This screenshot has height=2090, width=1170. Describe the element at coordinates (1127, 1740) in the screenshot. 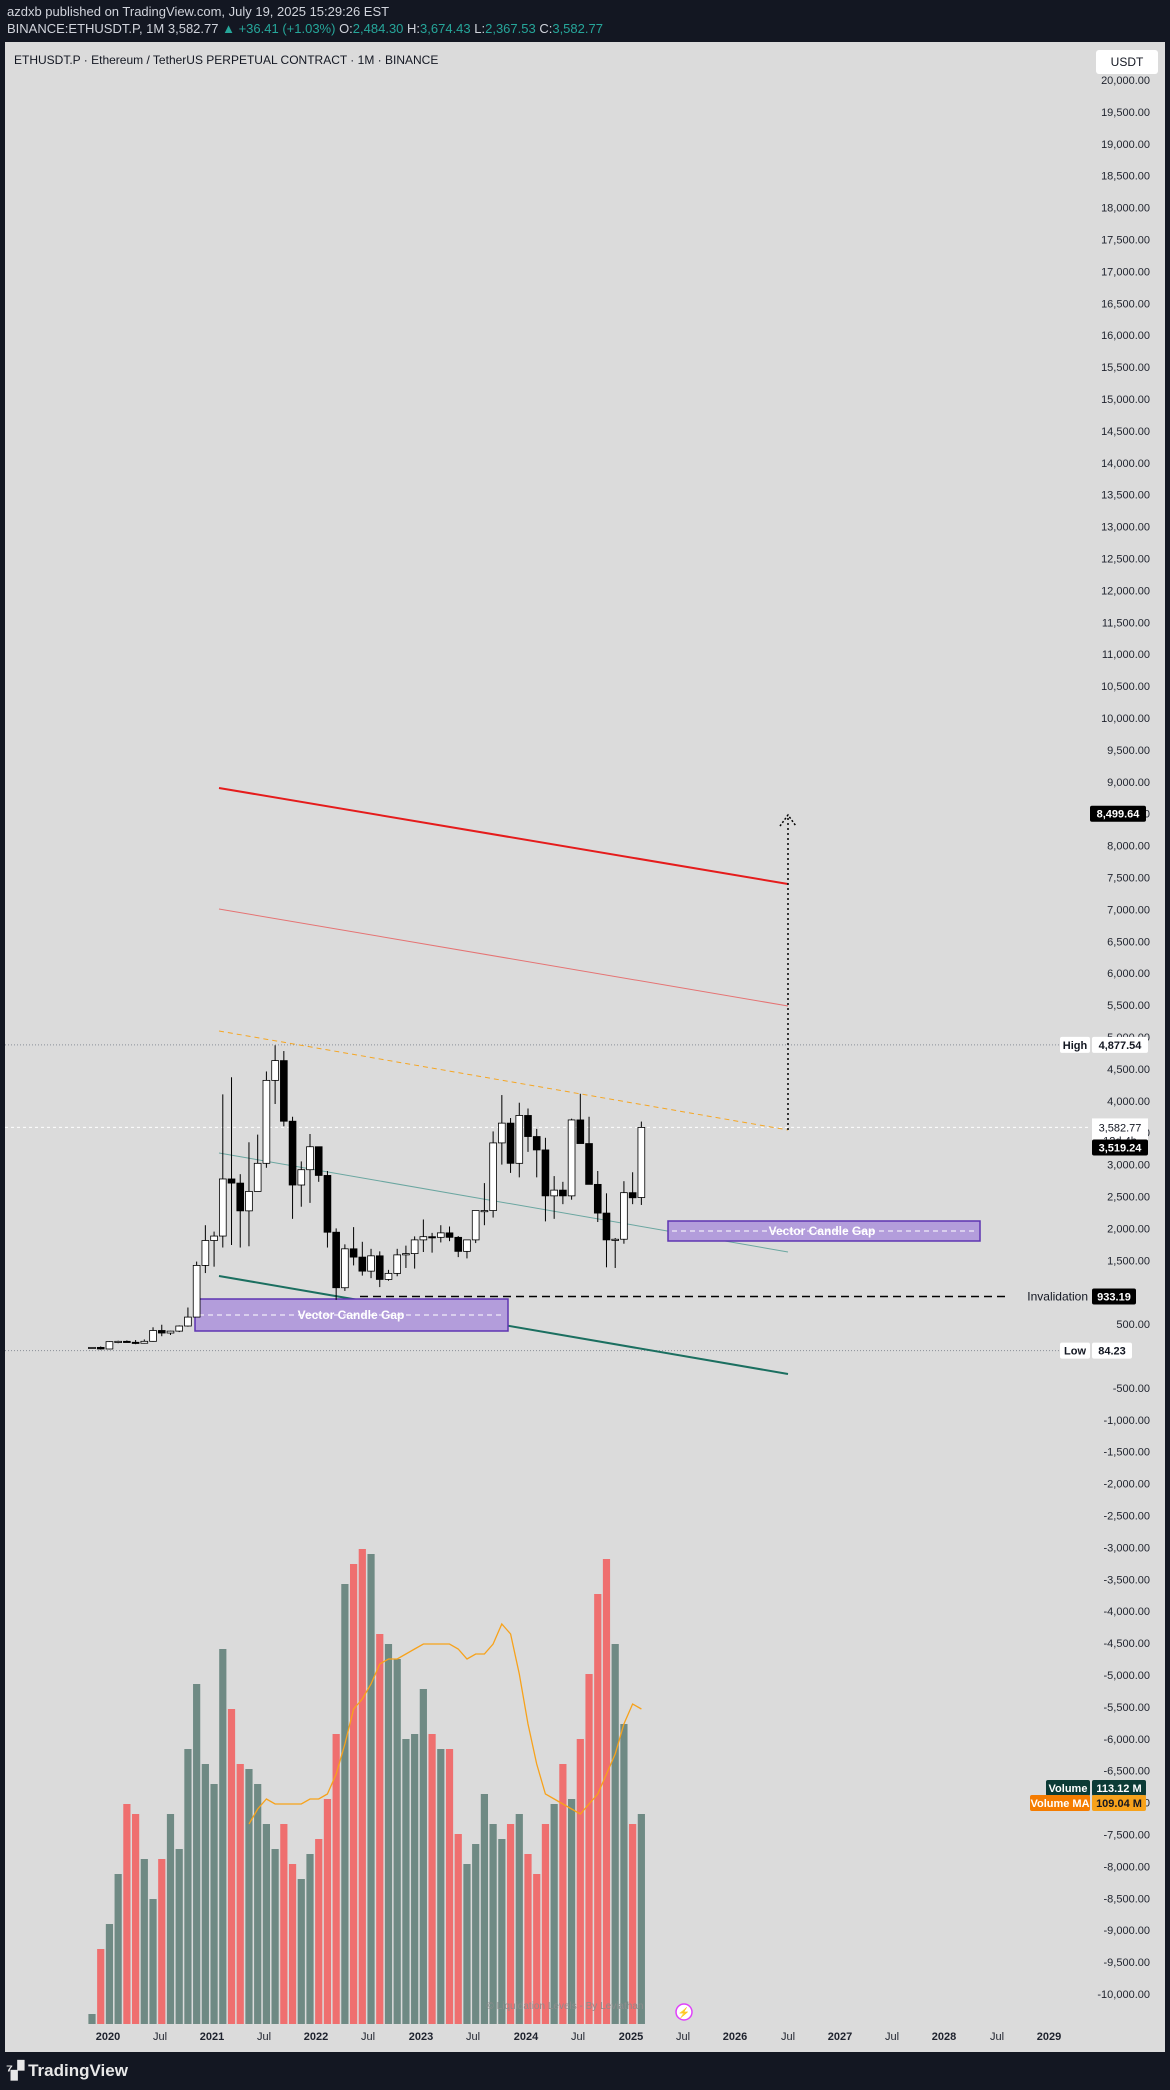

I see `y-tick-label: -6,000.00` at that location.